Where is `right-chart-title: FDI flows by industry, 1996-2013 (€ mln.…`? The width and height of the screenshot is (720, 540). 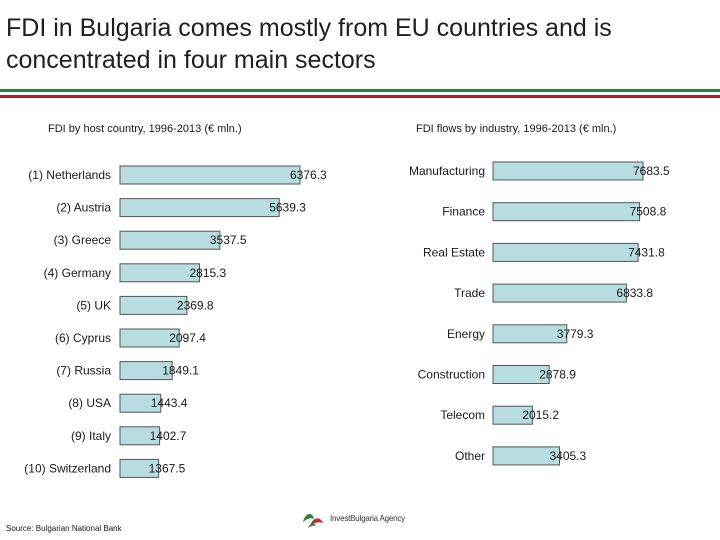
right-chart-title: FDI flows by industry, 1996-2013 (€ mln.… is located at coordinates (516, 129).